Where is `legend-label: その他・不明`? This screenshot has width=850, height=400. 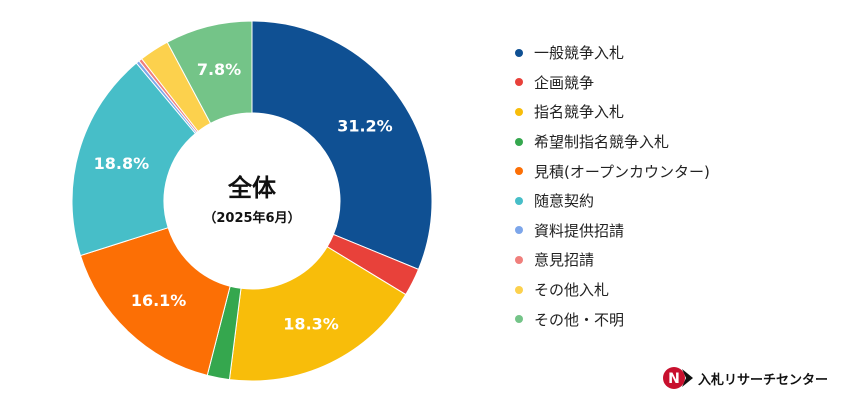
legend-label: その他・不明 is located at coordinates (579, 319).